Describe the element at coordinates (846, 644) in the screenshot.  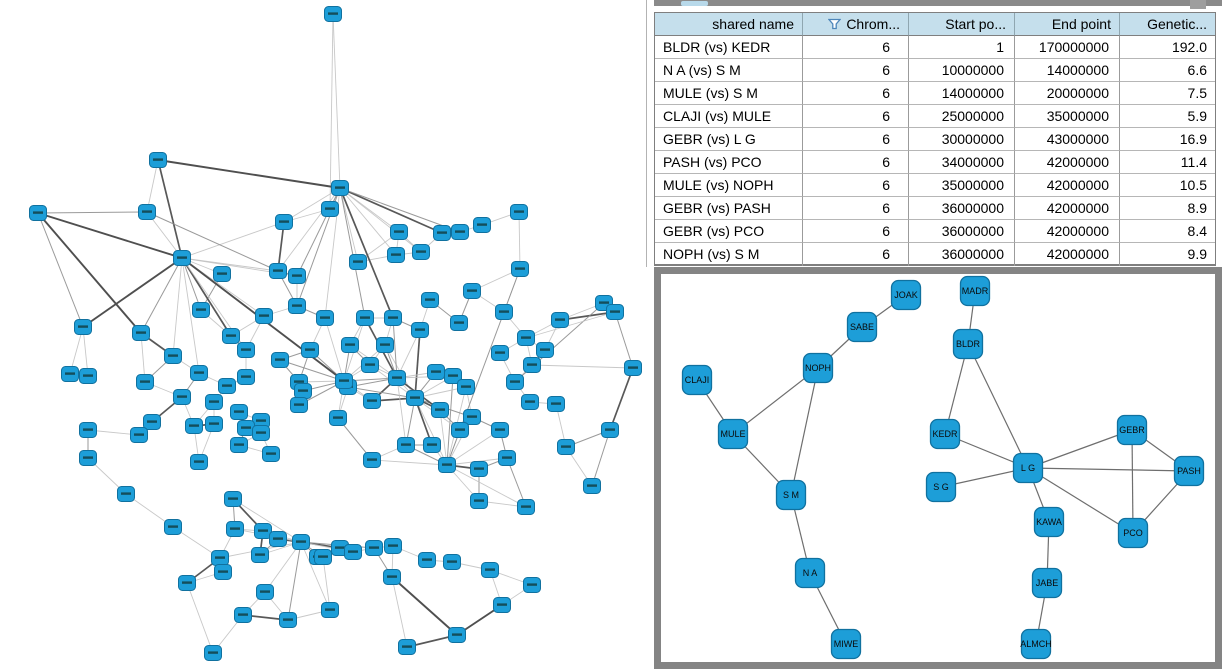
I see `detail-node-miwe: MIWE` at that location.